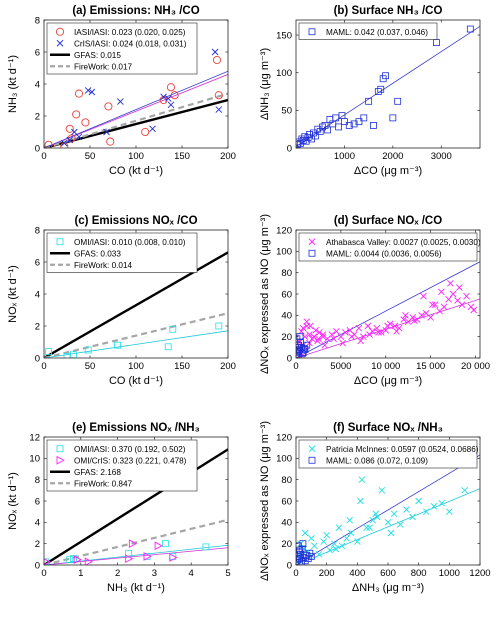 Image resolution: width=500 pixels, height=628 pixels. I want to click on x-tick-label: 15 000, so click(430, 366).